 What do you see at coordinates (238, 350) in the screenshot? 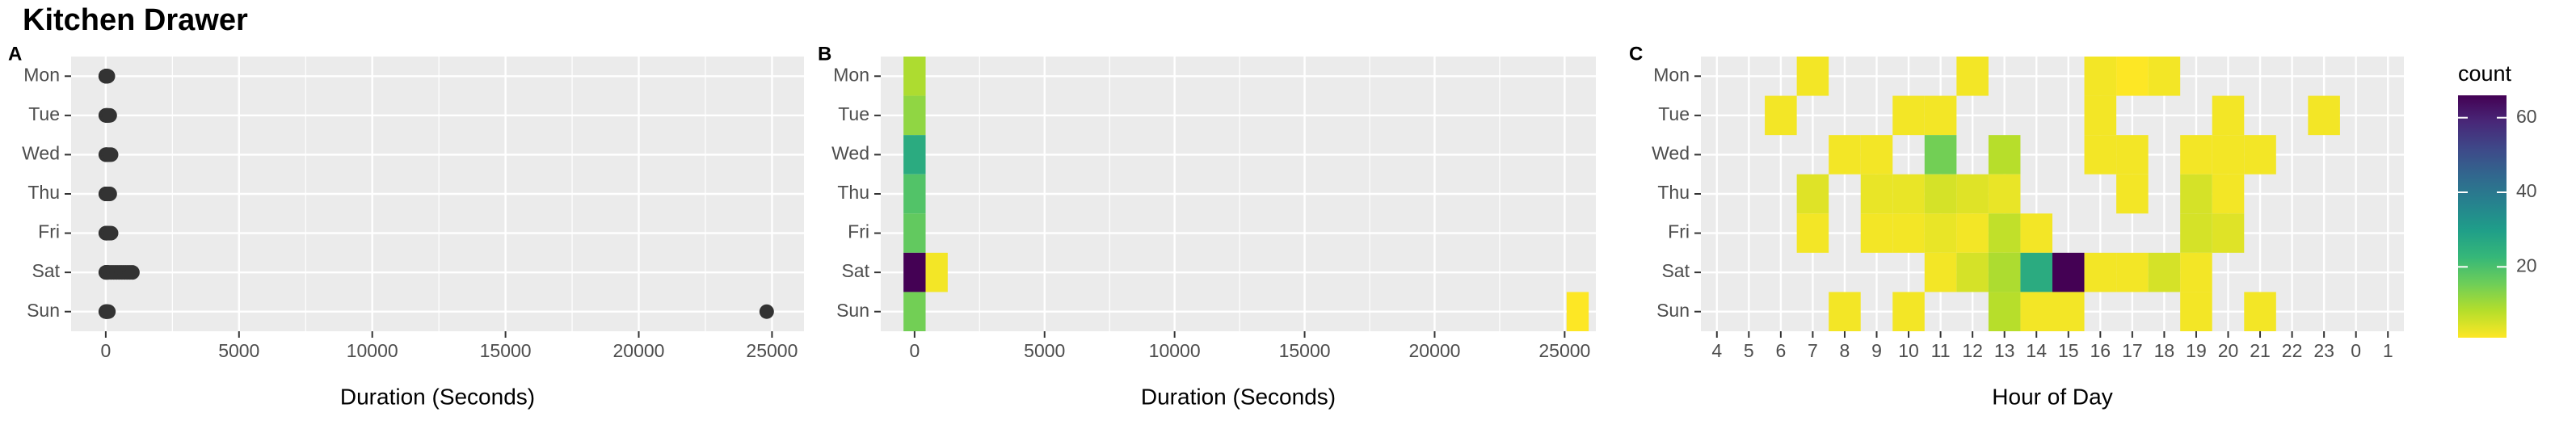
I see `x-tick-label: 5000` at bounding box center [238, 350].